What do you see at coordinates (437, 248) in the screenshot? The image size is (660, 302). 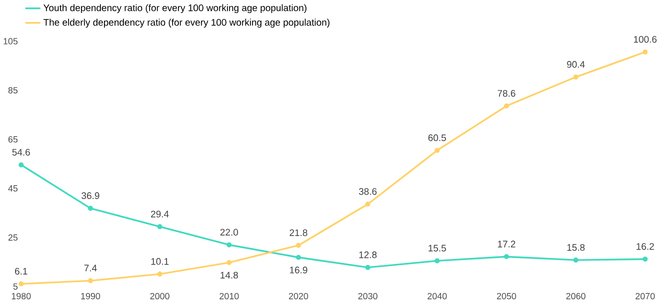 I see `data-label: 15.5` at bounding box center [437, 248].